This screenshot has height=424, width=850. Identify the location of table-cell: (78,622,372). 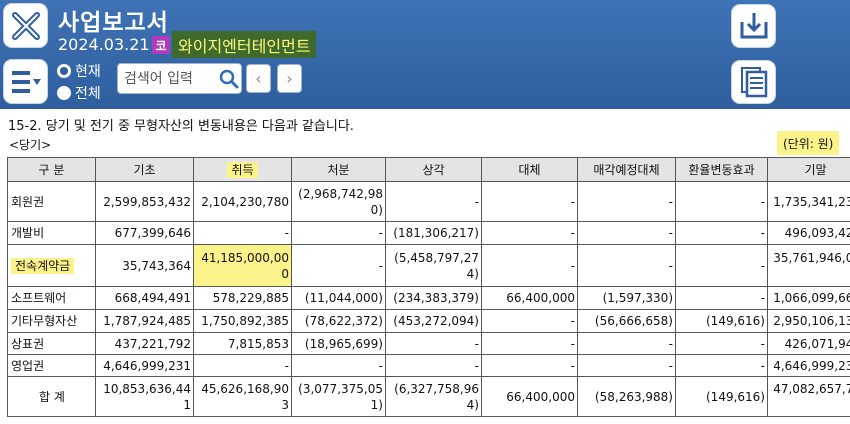
(338, 321).